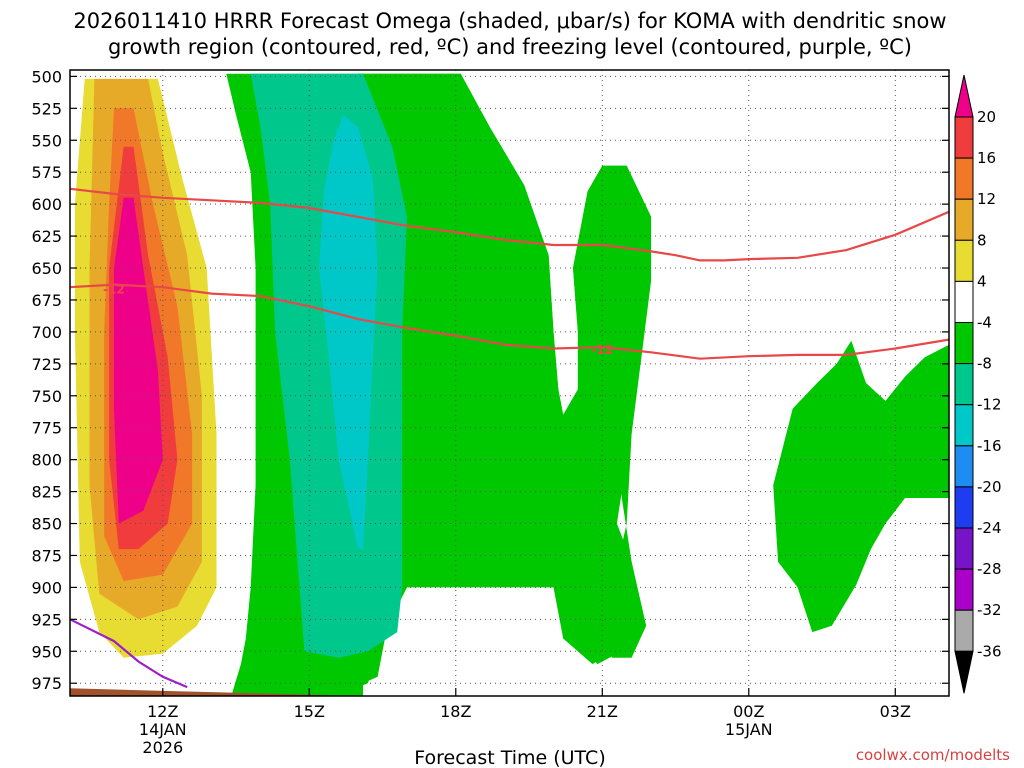  Describe the element at coordinates (986, 158) in the screenshot. I see `colorbar-label-16: 16` at that location.